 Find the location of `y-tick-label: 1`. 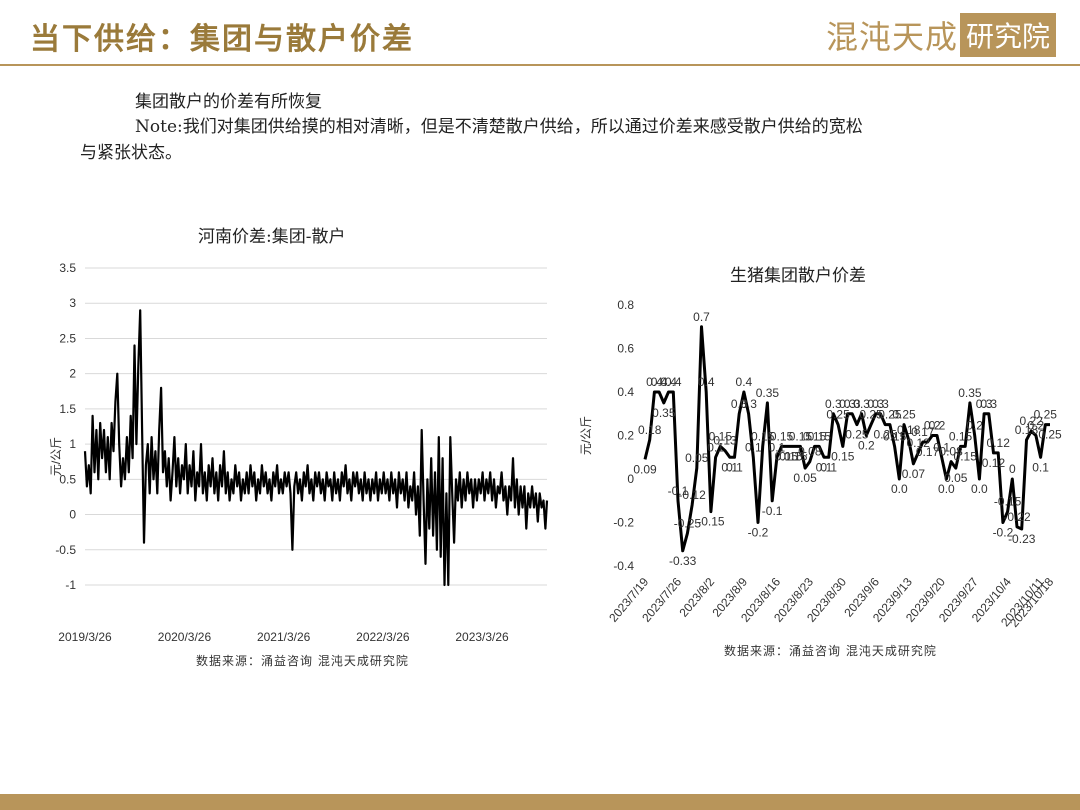

y-tick-label: 1 is located at coordinates (72, 444).